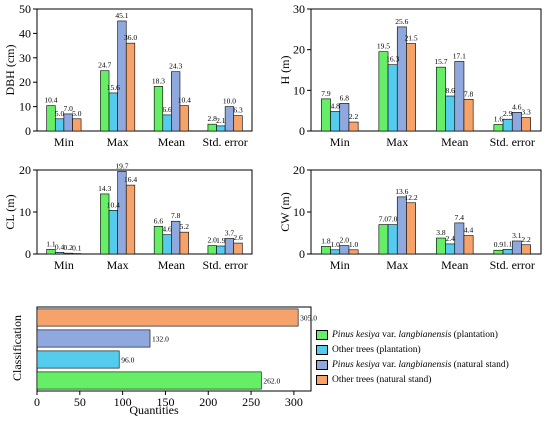 The height and width of the screenshot is (421, 550). I want to click on data-label: 2.2, so click(354, 116).